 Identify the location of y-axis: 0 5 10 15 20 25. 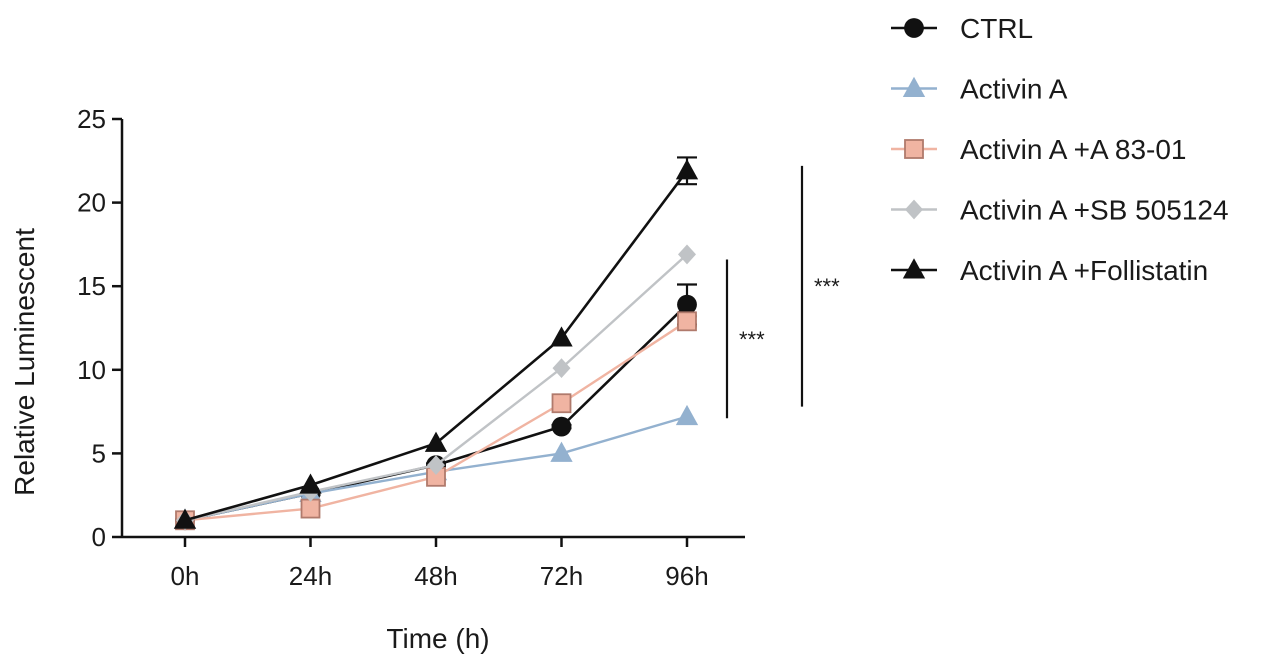
(100, 328).